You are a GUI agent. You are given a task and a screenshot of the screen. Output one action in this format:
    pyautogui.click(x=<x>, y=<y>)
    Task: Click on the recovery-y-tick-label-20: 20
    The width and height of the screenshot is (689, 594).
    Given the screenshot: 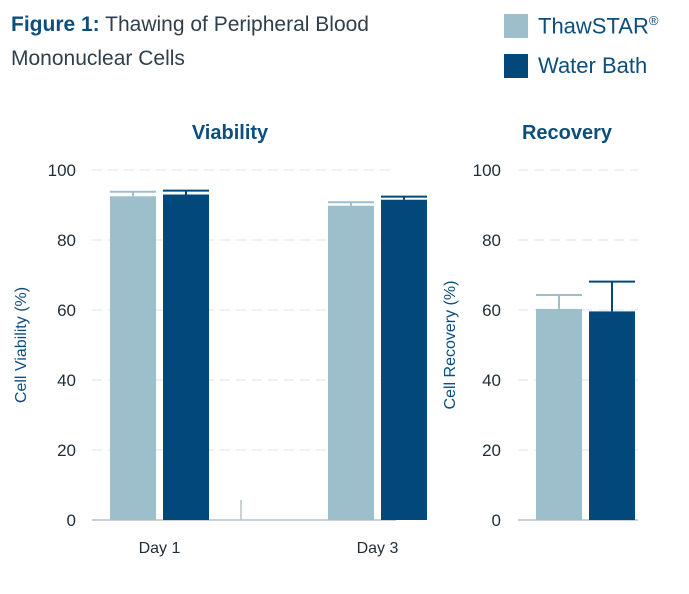 What is the action you would take?
    pyautogui.click(x=491, y=450)
    